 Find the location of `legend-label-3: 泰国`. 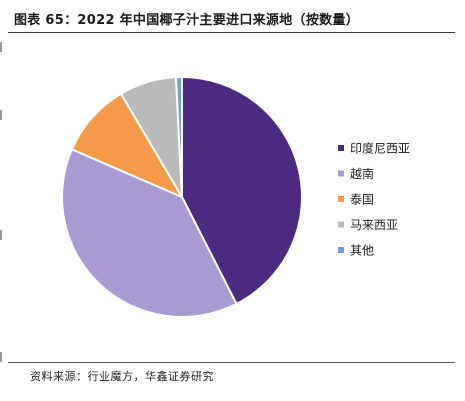

legend-label-3: 泰国 is located at coordinates (362, 200).